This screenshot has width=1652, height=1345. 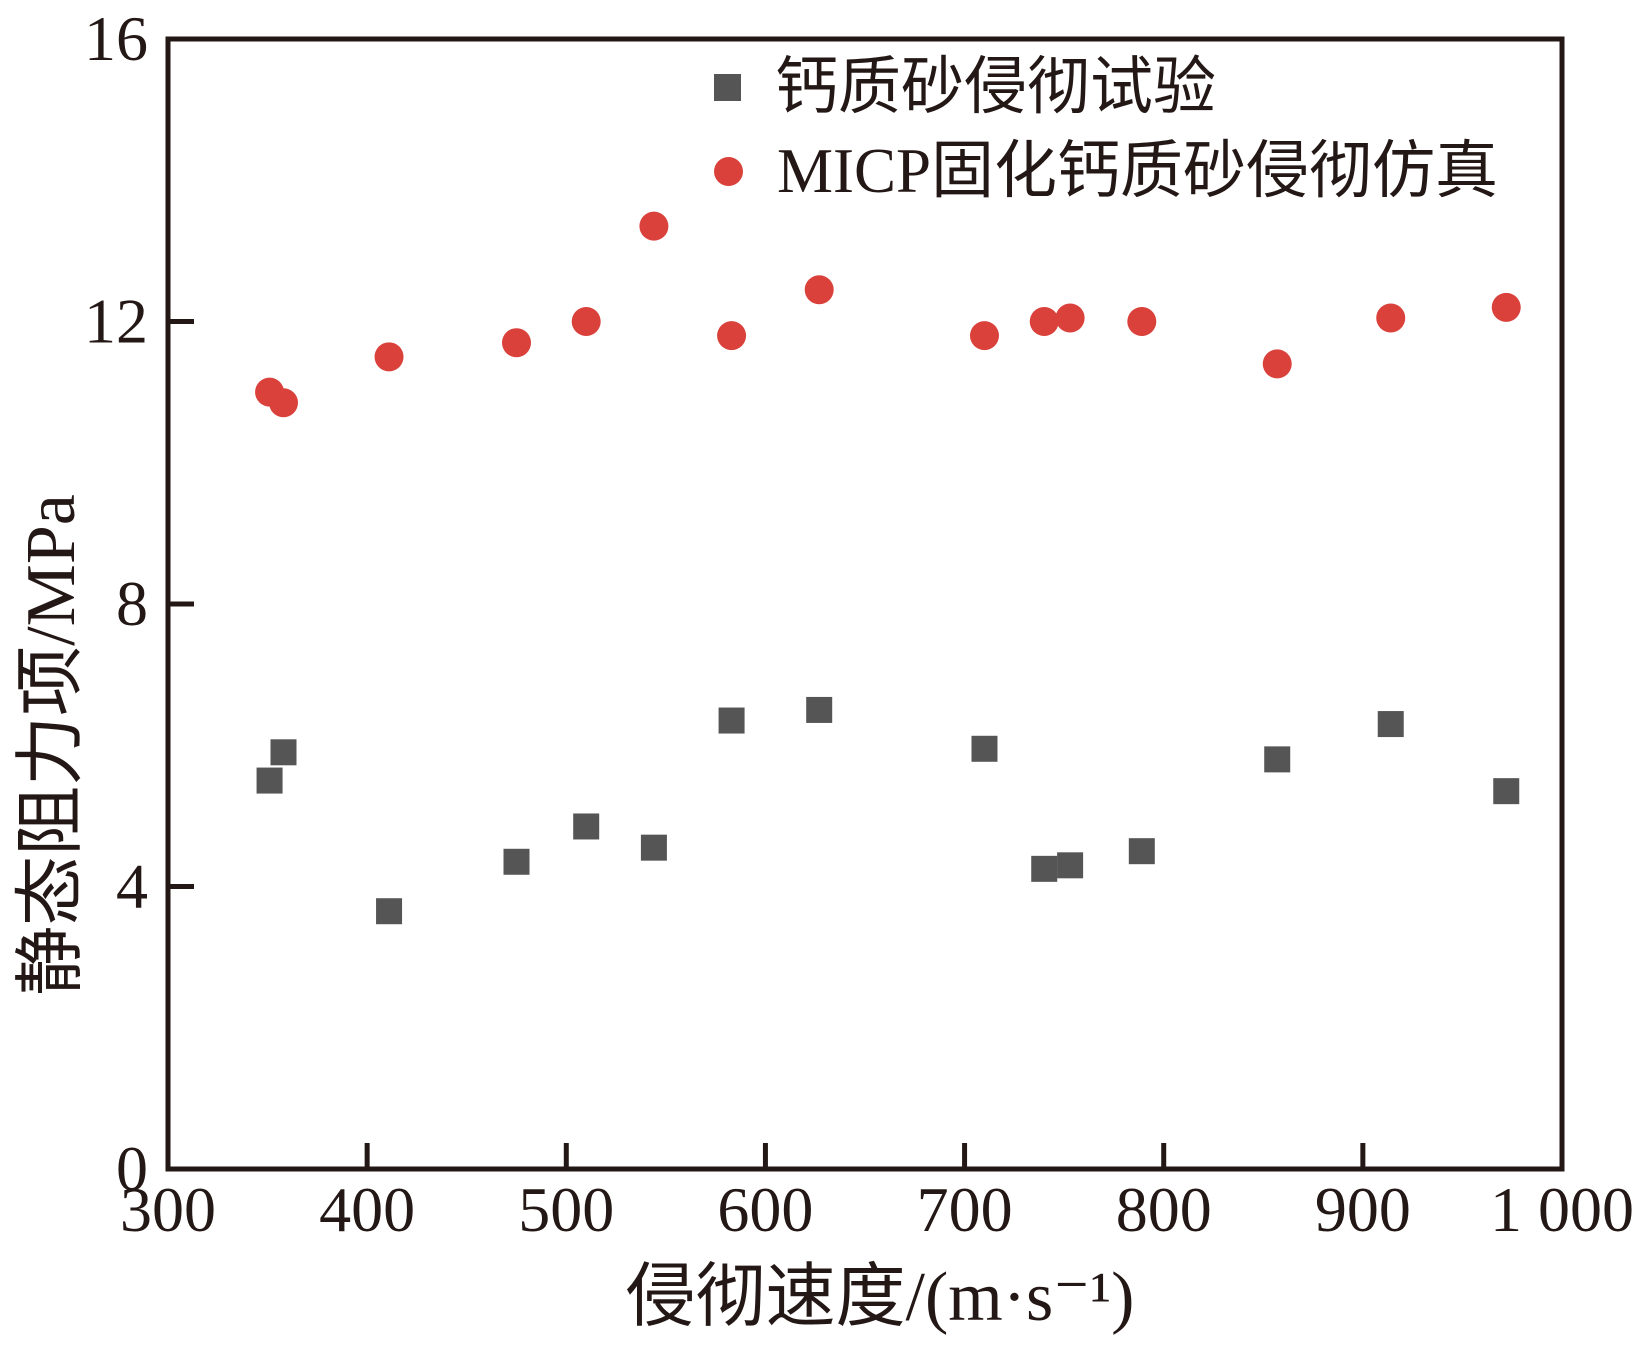 I want to click on x-tick-label: 600, so click(x=765, y=1209).